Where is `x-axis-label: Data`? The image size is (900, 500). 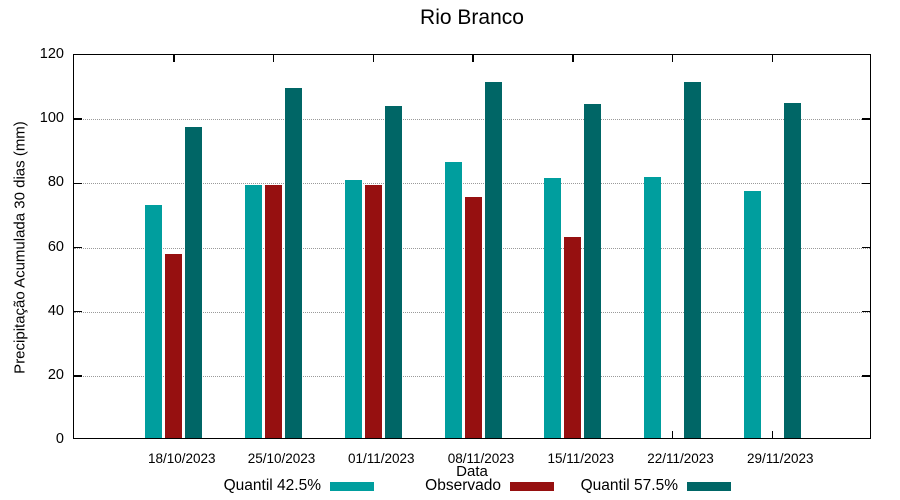 x-axis-label: Data is located at coordinates (472, 471).